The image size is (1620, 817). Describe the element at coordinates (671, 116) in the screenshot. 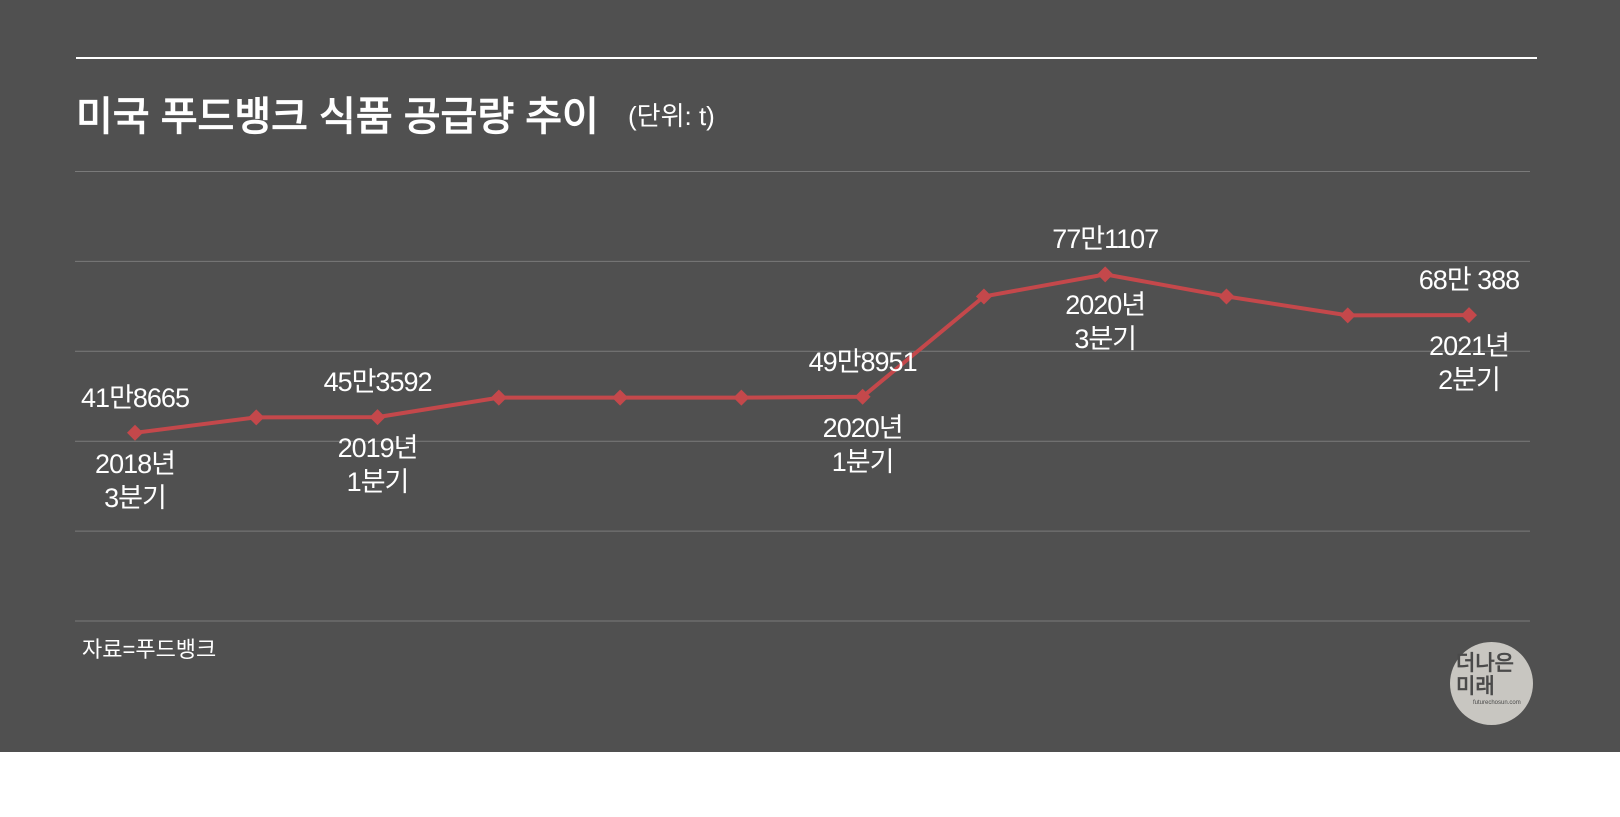

I see `chart-subtitle: (단위: t)` at that location.